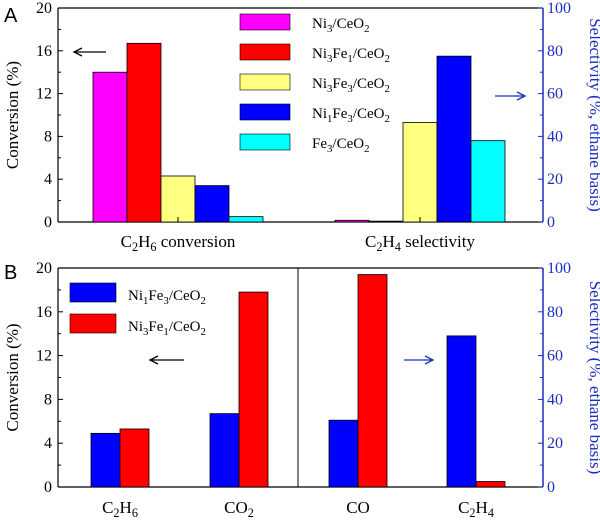  I want to click on x-category-label: C2H6, so click(120, 509).